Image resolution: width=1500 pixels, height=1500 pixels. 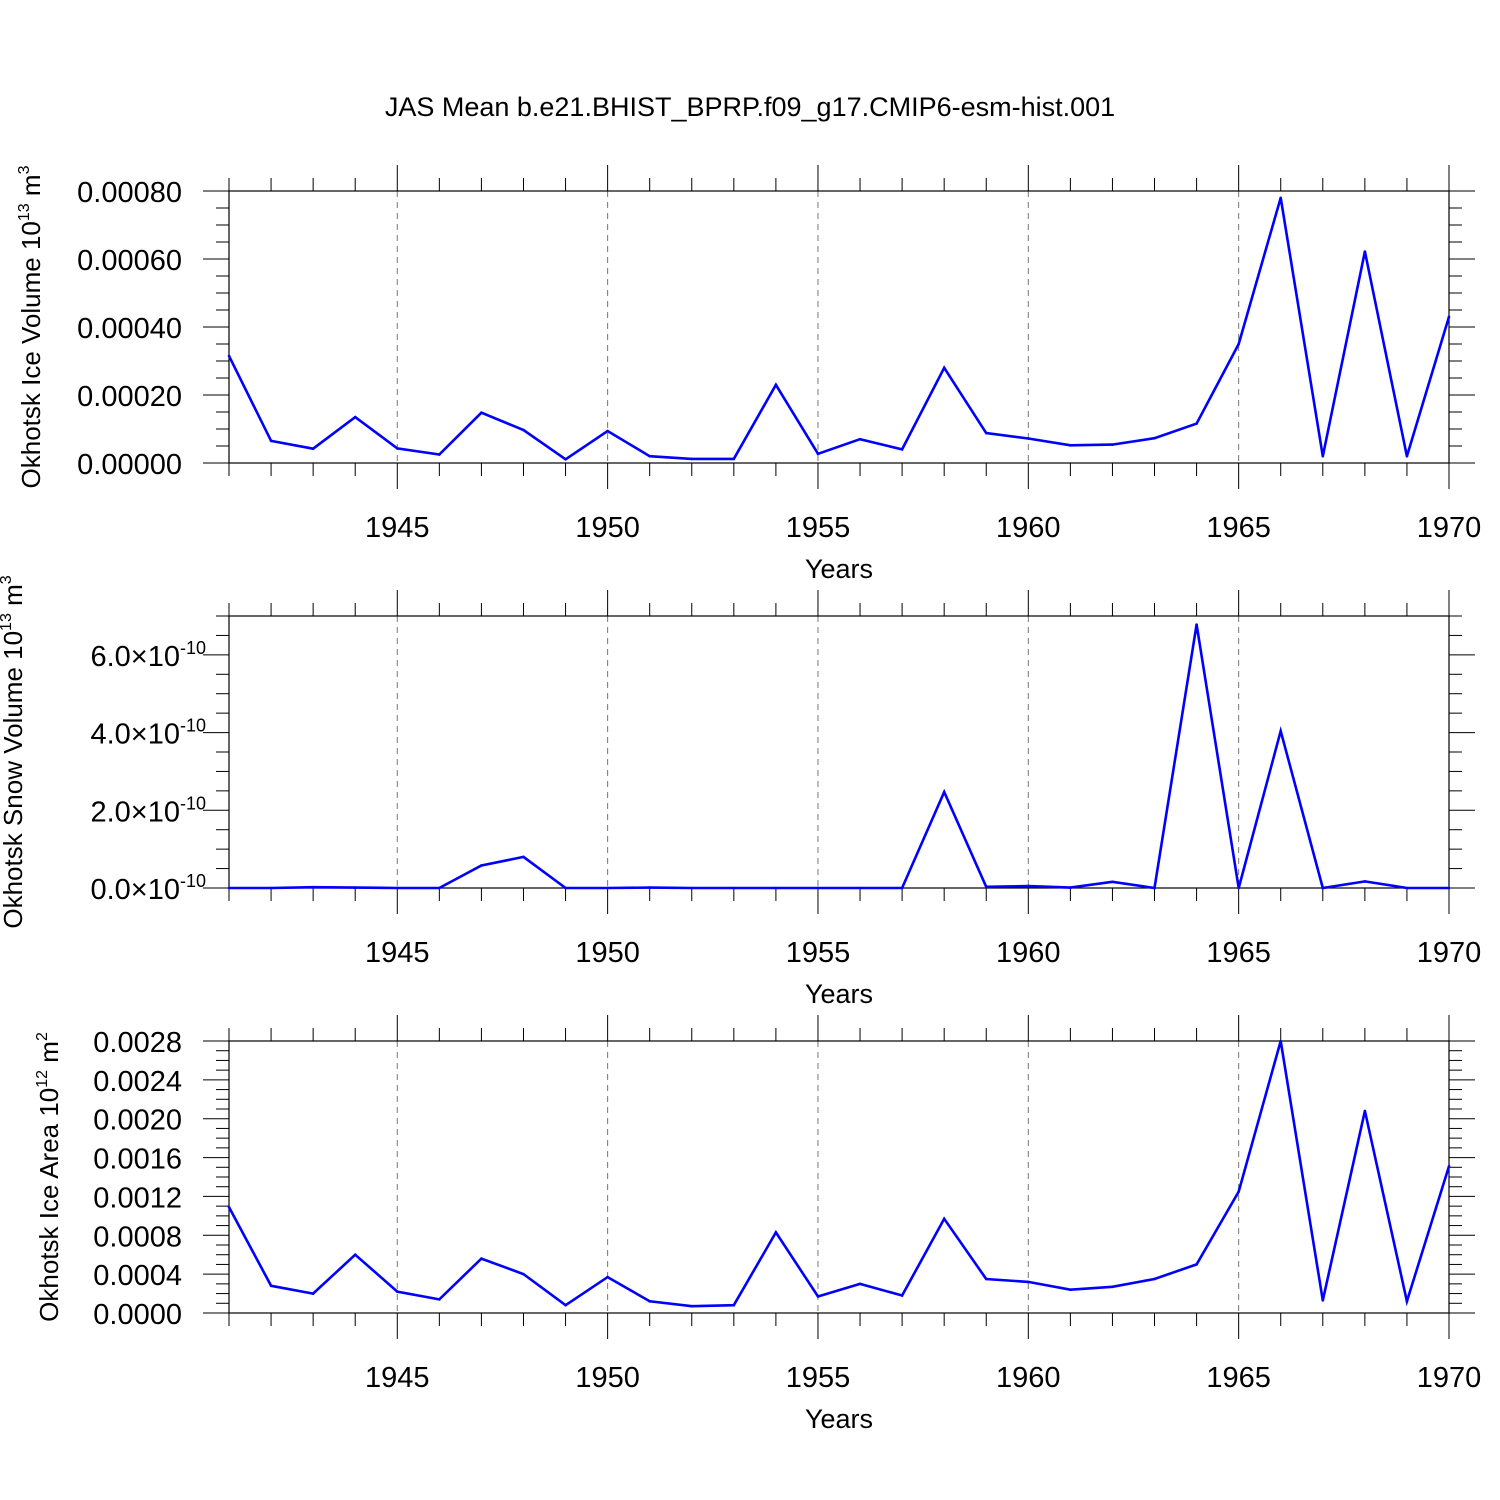 I want to click on chart-1-data-point-1942, so click(x=271, y=888).